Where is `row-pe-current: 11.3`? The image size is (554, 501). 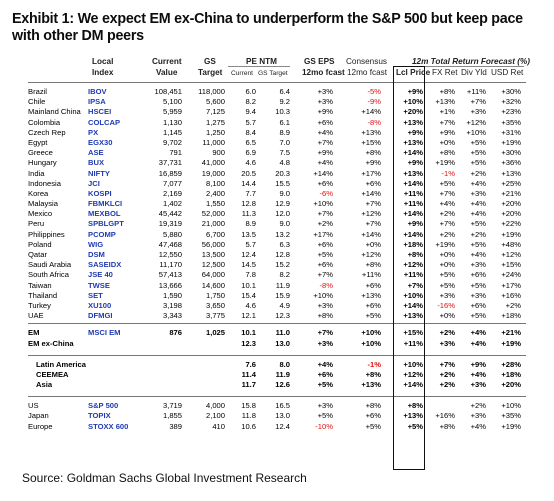 row-pe-current: 11.3 is located at coordinates (248, 214).